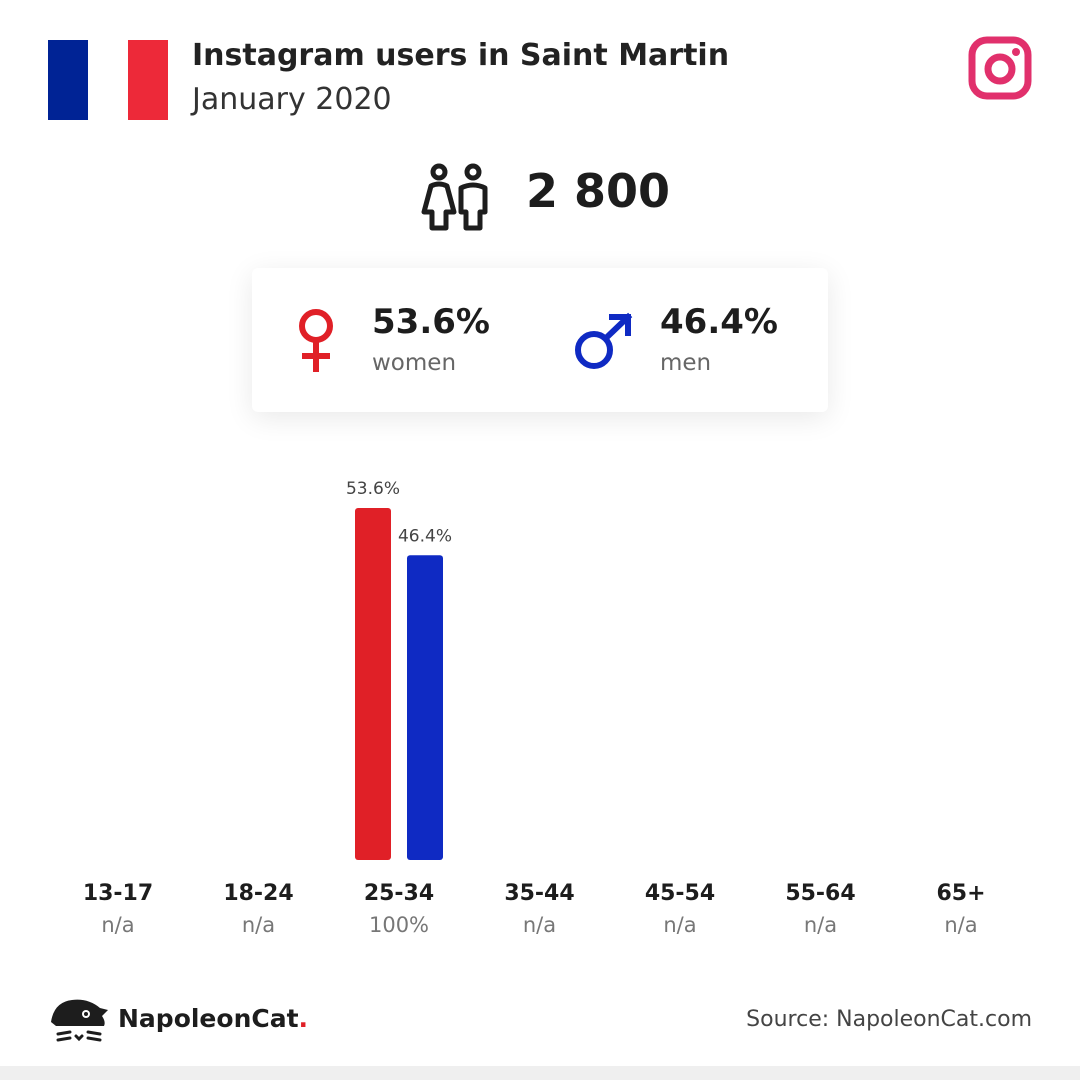 The width and height of the screenshot is (1080, 1080). I want to click on bottom-strip, so click(540, 1073).